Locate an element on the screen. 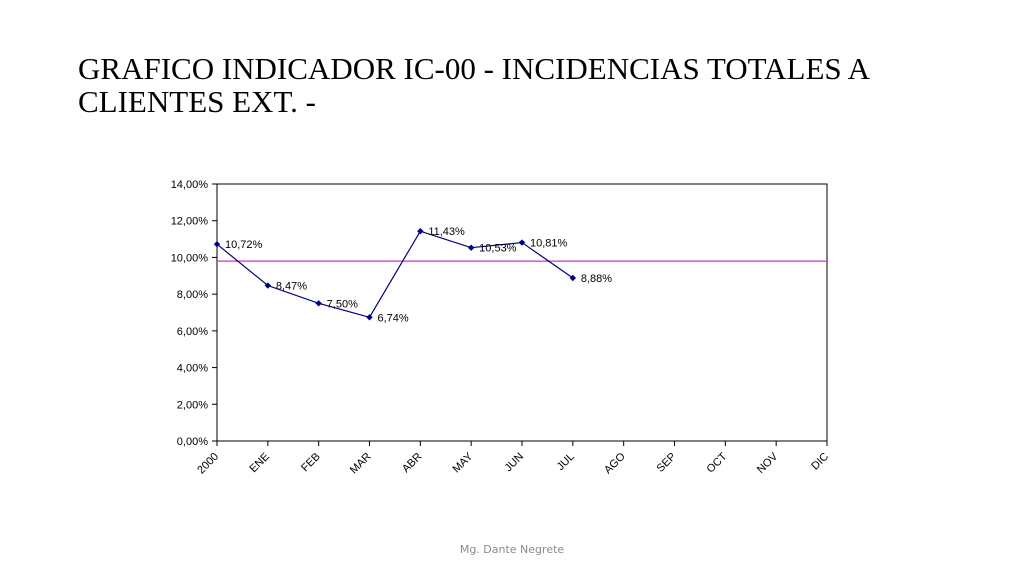 This screenshot has height=576, width=1024. y-tick-label: 14,00% is located at coordinates (190, 185).